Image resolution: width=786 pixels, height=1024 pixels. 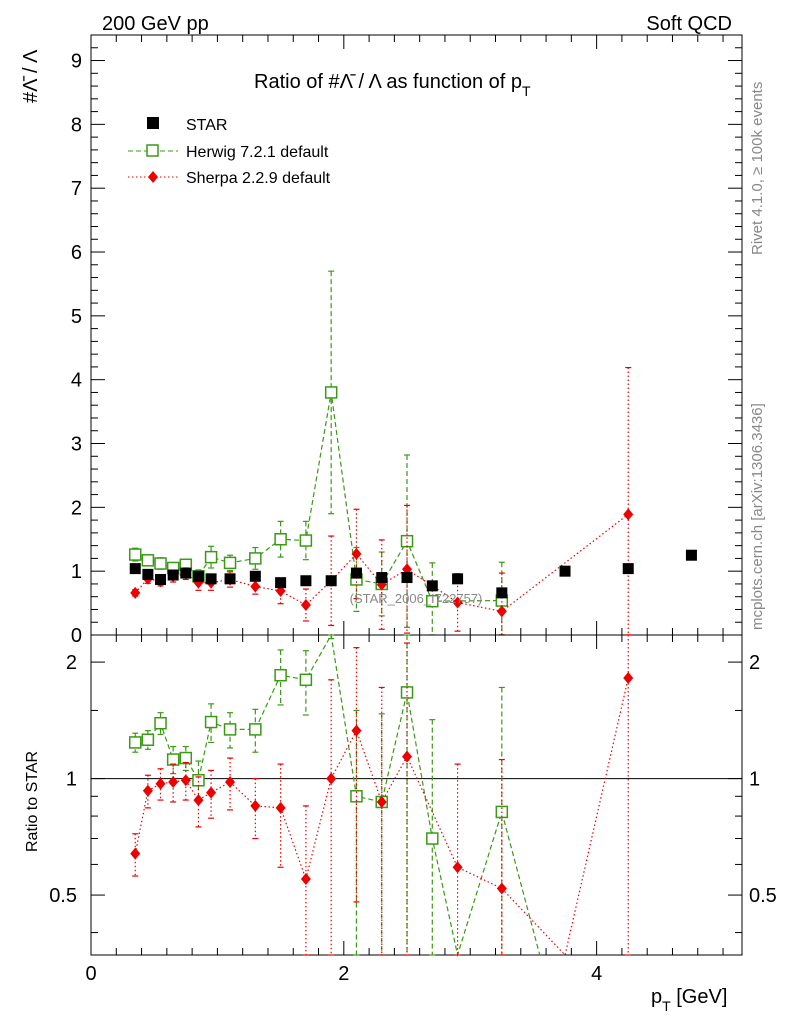 What do you see at coordinates (76, 636) in the screenshot?
I see `main-y-tick-label: 0` at bounding box center [76, 636].